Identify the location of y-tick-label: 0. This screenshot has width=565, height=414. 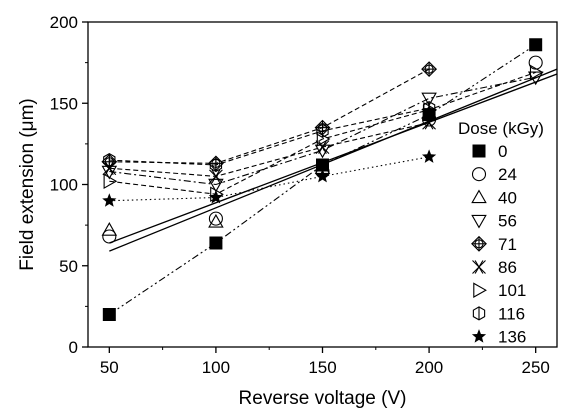
(73, 347).